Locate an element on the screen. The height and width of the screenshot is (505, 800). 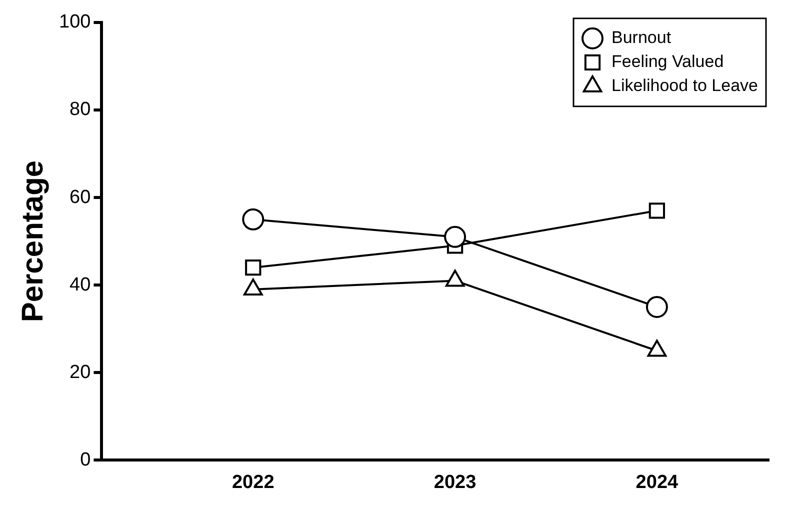
x-tick-label: 2022 is located at coordinates (253, 482).